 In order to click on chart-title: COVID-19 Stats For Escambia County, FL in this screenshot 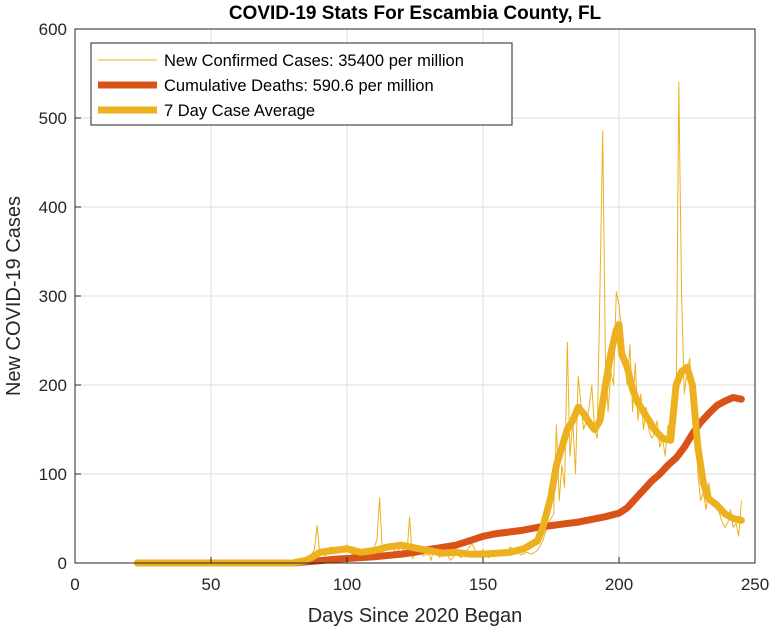, I will do `click(415, 13)`.